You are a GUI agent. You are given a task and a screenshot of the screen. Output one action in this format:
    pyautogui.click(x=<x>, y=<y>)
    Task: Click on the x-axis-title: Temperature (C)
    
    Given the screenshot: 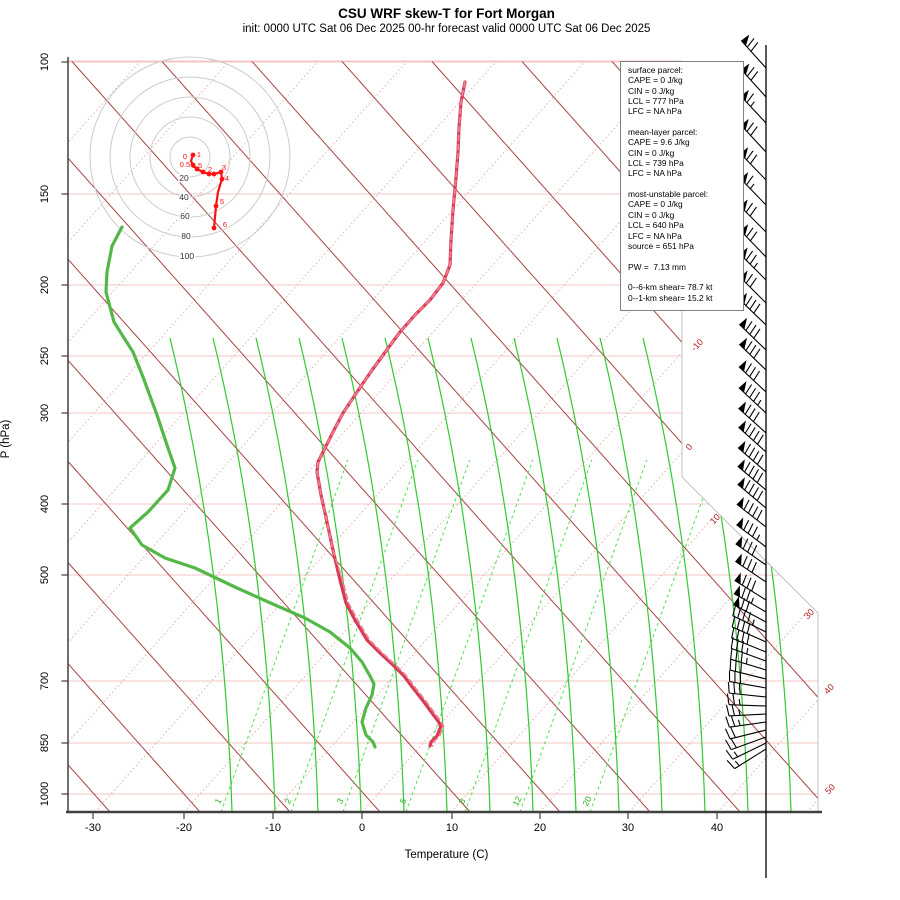 What is the action you would take?
    pyautogui.click(x=446, y=855)
    